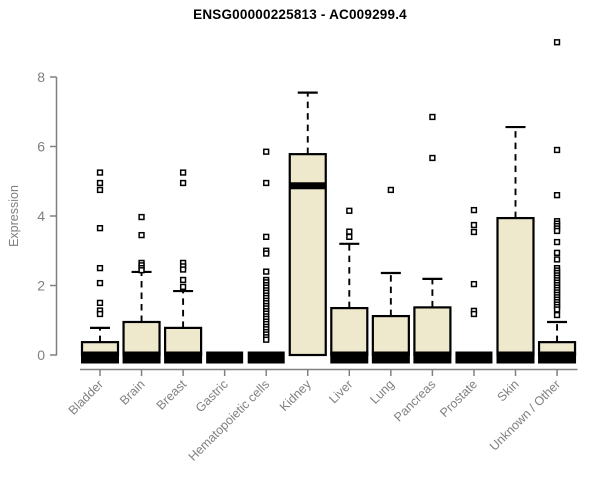  I want to click on x-tick-label: Bladder, so click(86, 397).